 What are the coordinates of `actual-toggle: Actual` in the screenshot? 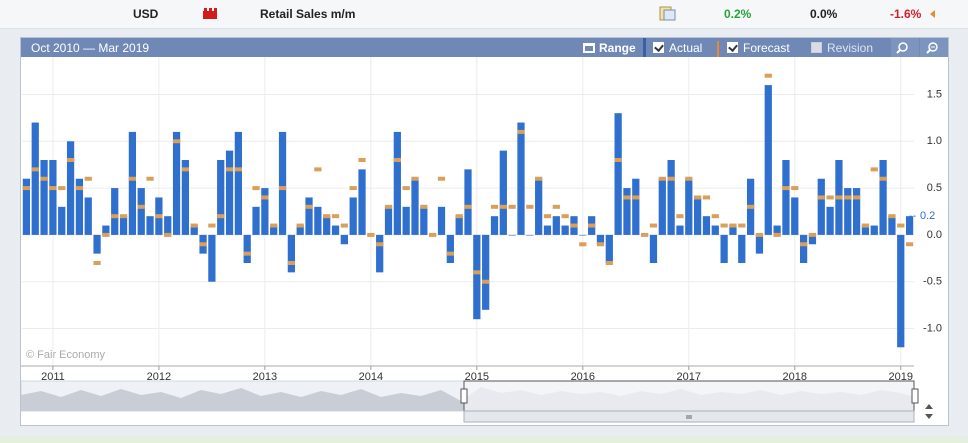 It's located at (686, 49).